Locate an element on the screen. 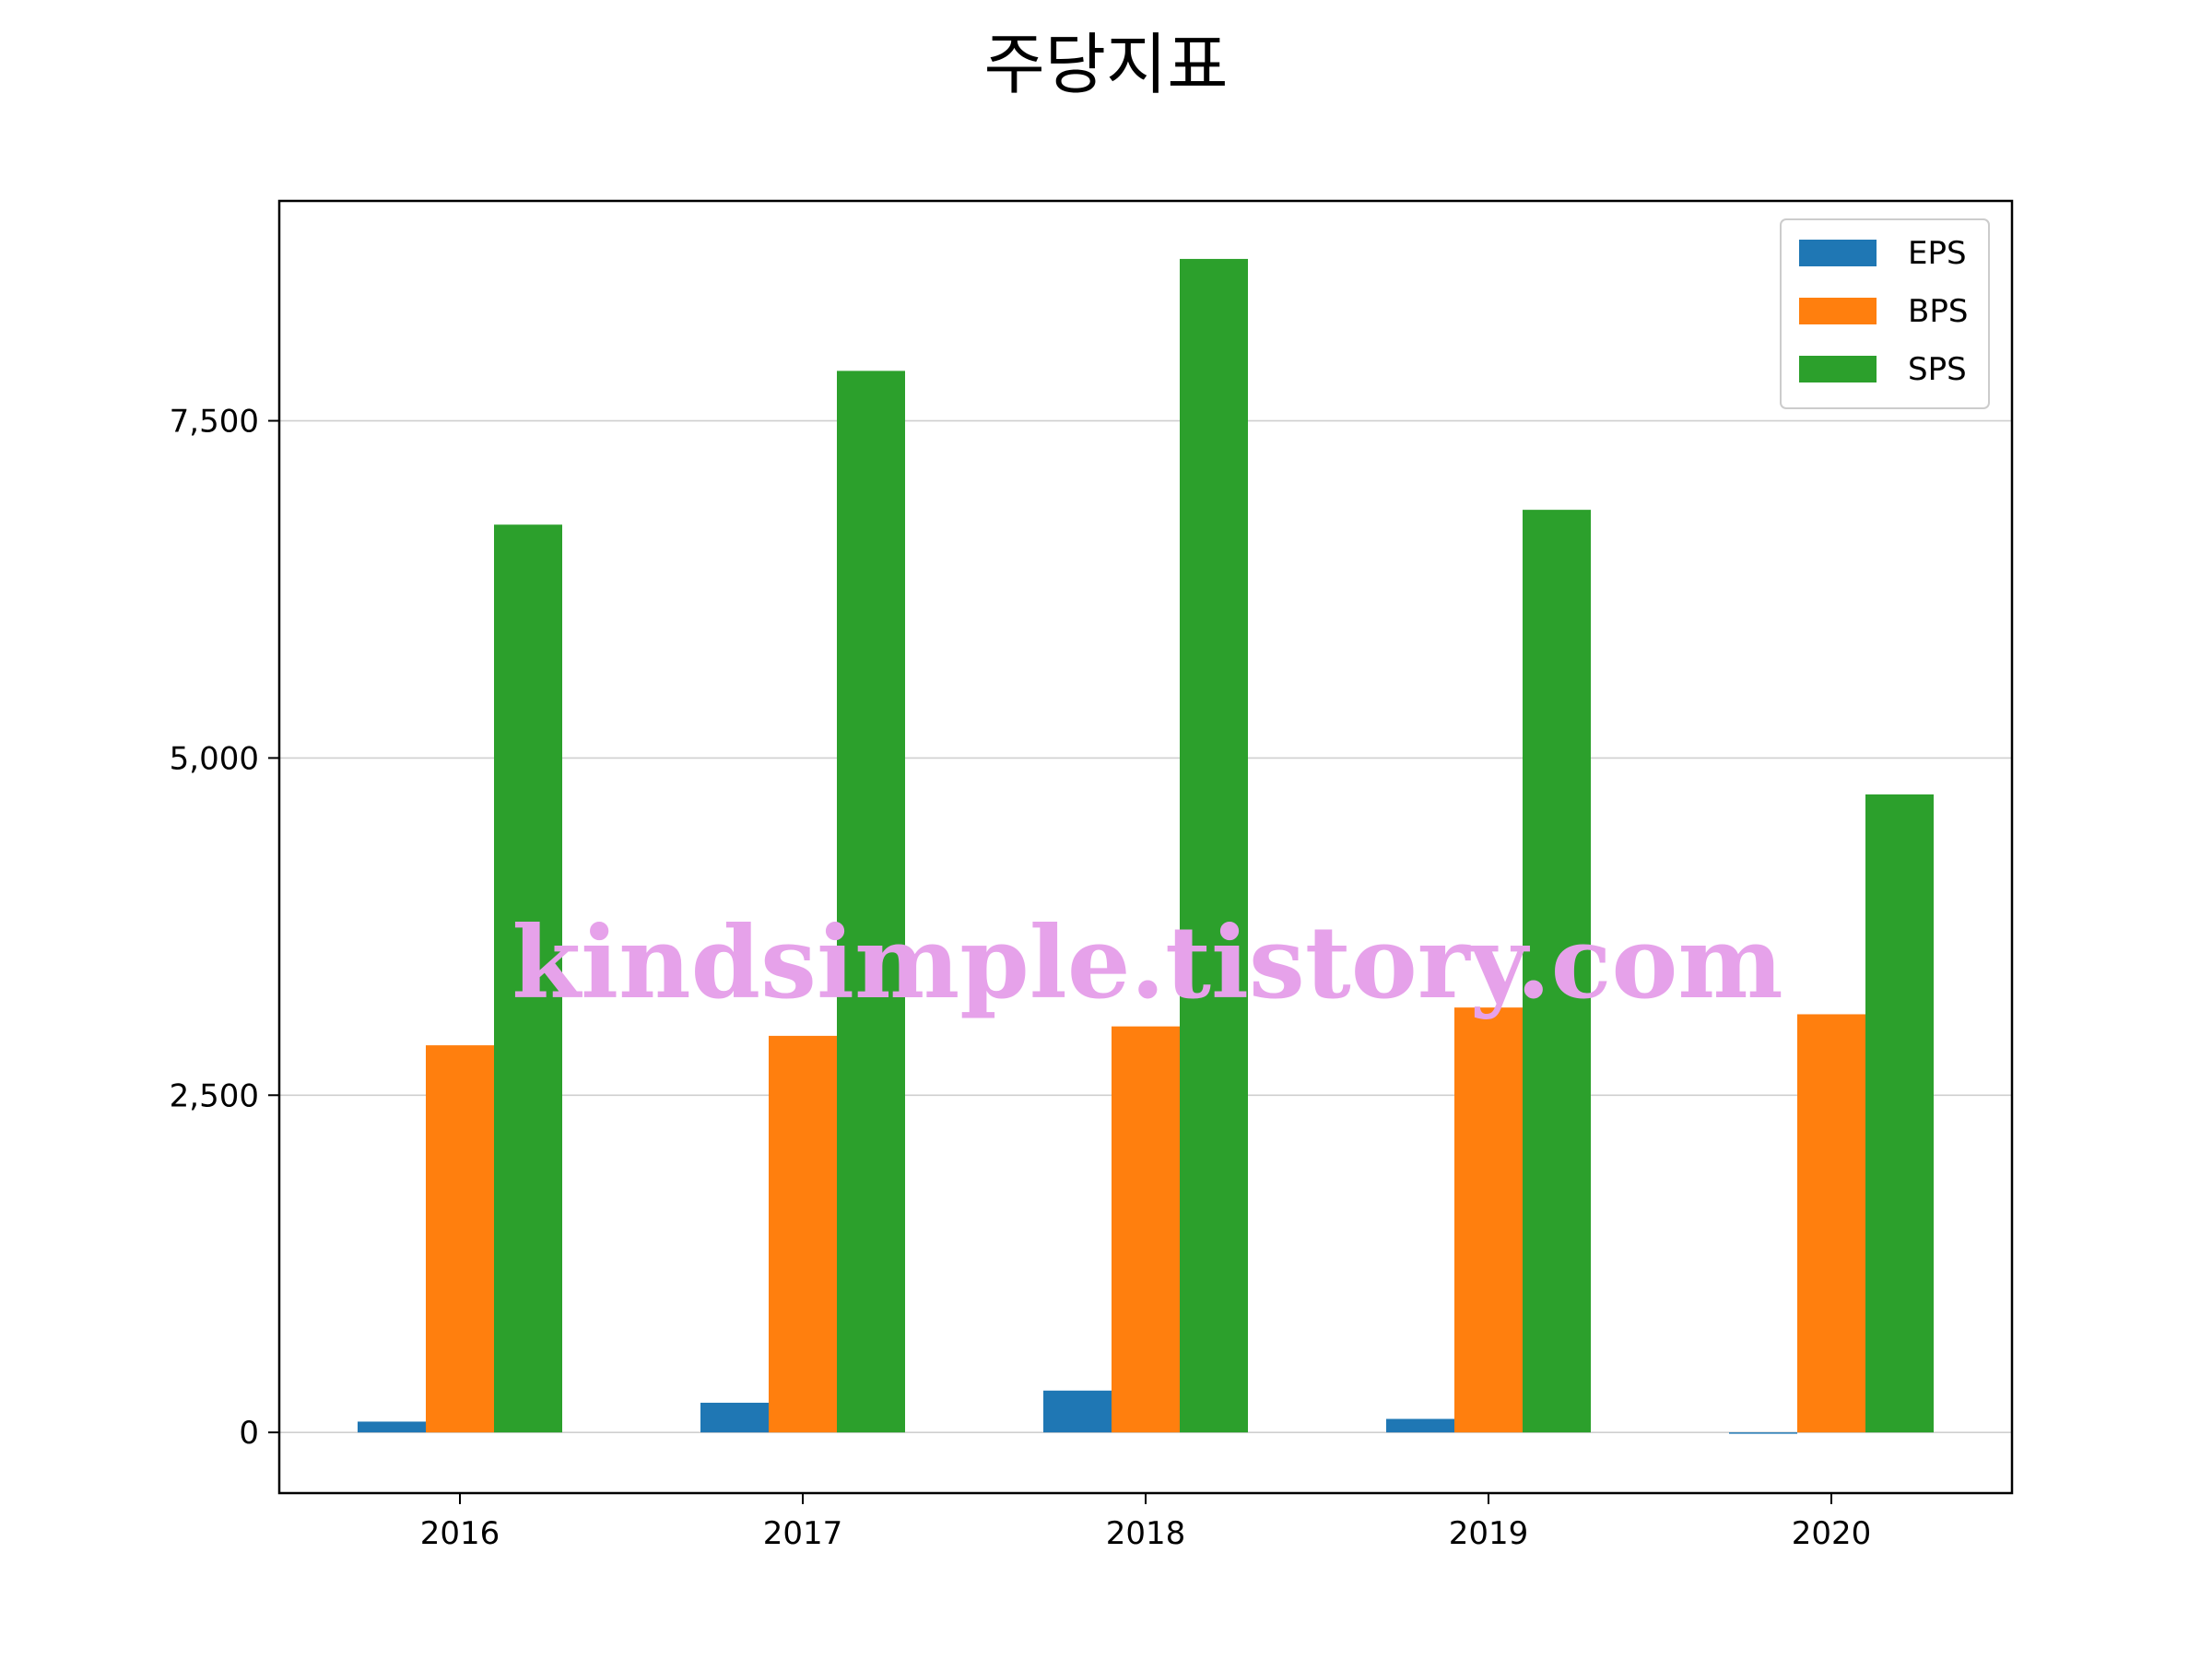 The width and height of the screenshot is (2212, 1659). x-tick-label: 2019 is located at coordinates (1489, 1533).